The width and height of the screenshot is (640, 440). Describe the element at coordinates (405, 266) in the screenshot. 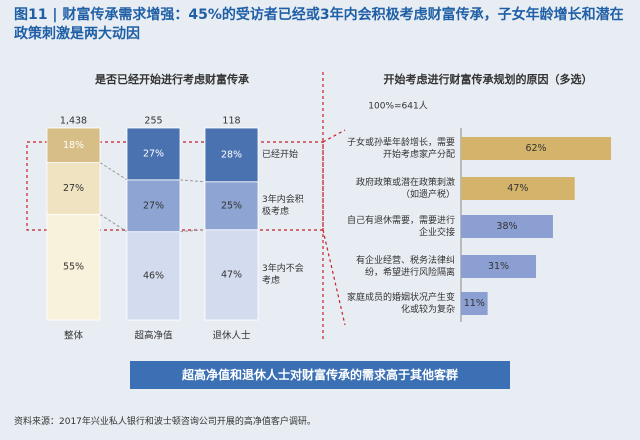

I see `y-tick-label: 有企业经营、税务法律纠纷，希望进行风险隔离` at that location.